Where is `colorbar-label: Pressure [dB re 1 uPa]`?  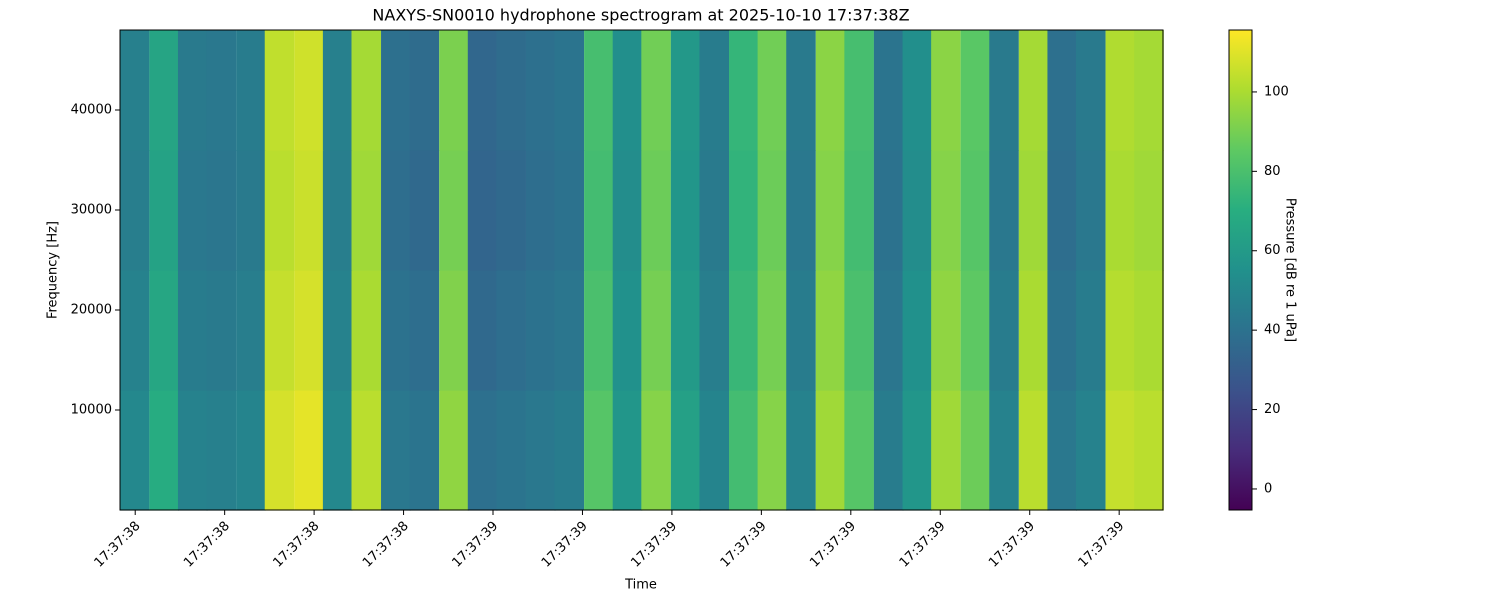
colorbar-label: Pressure [dB re 1 uPa] is located at coordinates (1290, 270).